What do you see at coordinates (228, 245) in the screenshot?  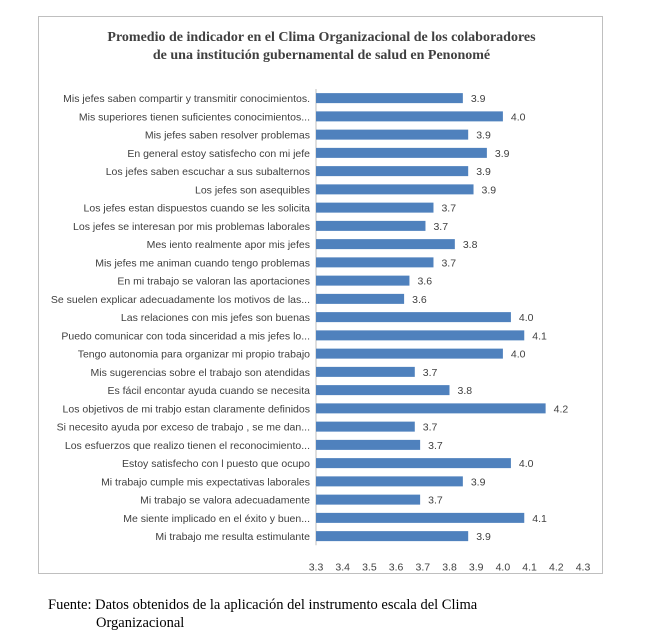 I see `category-label: Mes iento realmente apor mis jefes` at bounding box center [228, 245].